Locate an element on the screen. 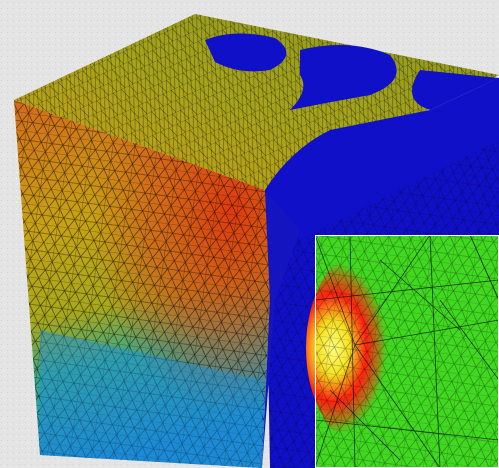 Image resolution: width=499 pixels, height=468 pixels. front-edge is located at coordinates (281, 329).